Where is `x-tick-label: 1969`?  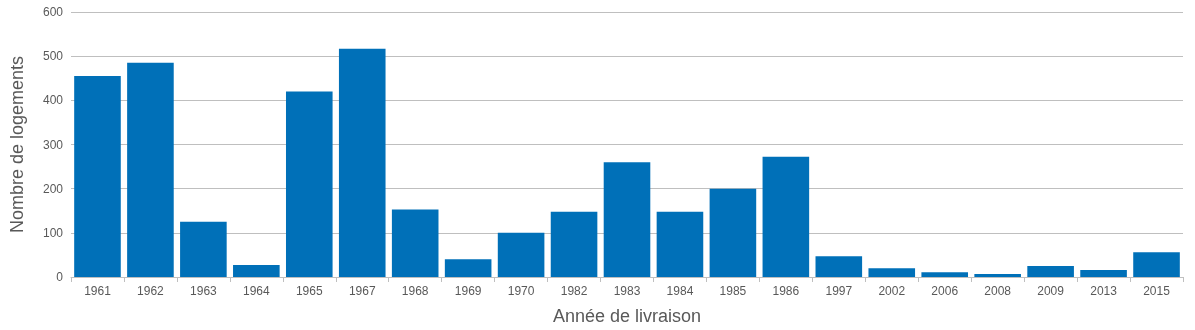 x-tick-label: 1969 is located at coordinates (468, 291).